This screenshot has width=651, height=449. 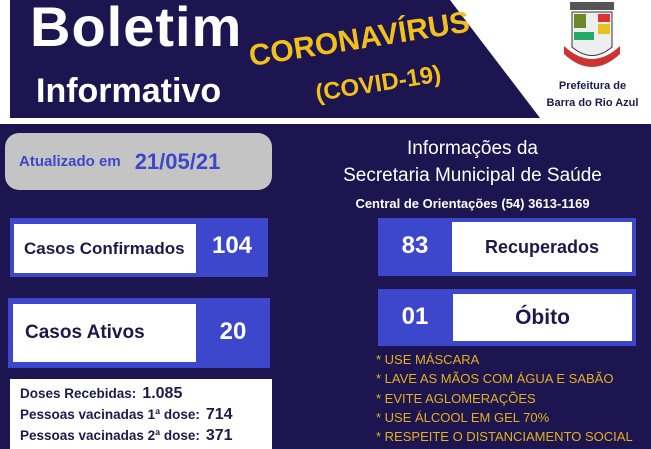 I want to click on active-label: Casos Ativos, so click(x=104, y=333).